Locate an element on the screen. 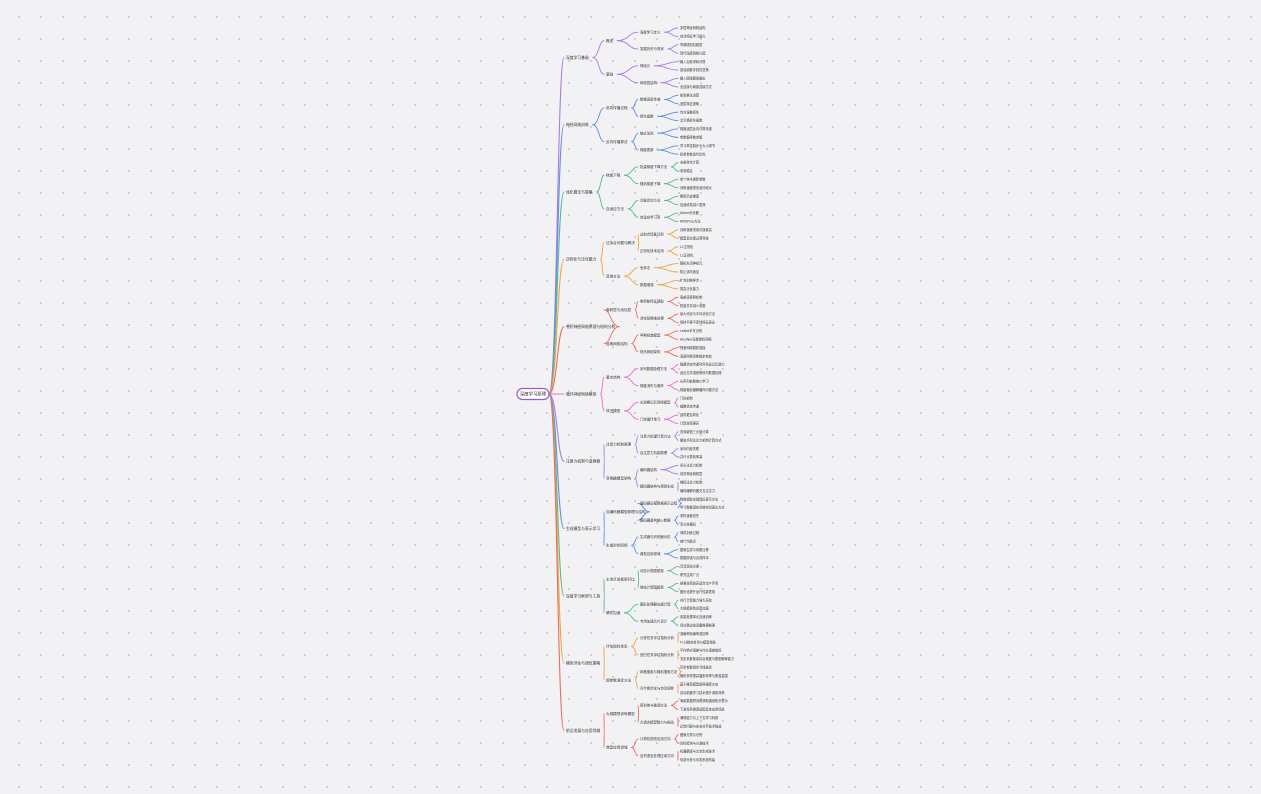 Image resolution: width=1261 pixels, height=794 pixels. mindmap-level3-node: 贝叶斯优化与自动调参 is located at coordinates (657, 688).